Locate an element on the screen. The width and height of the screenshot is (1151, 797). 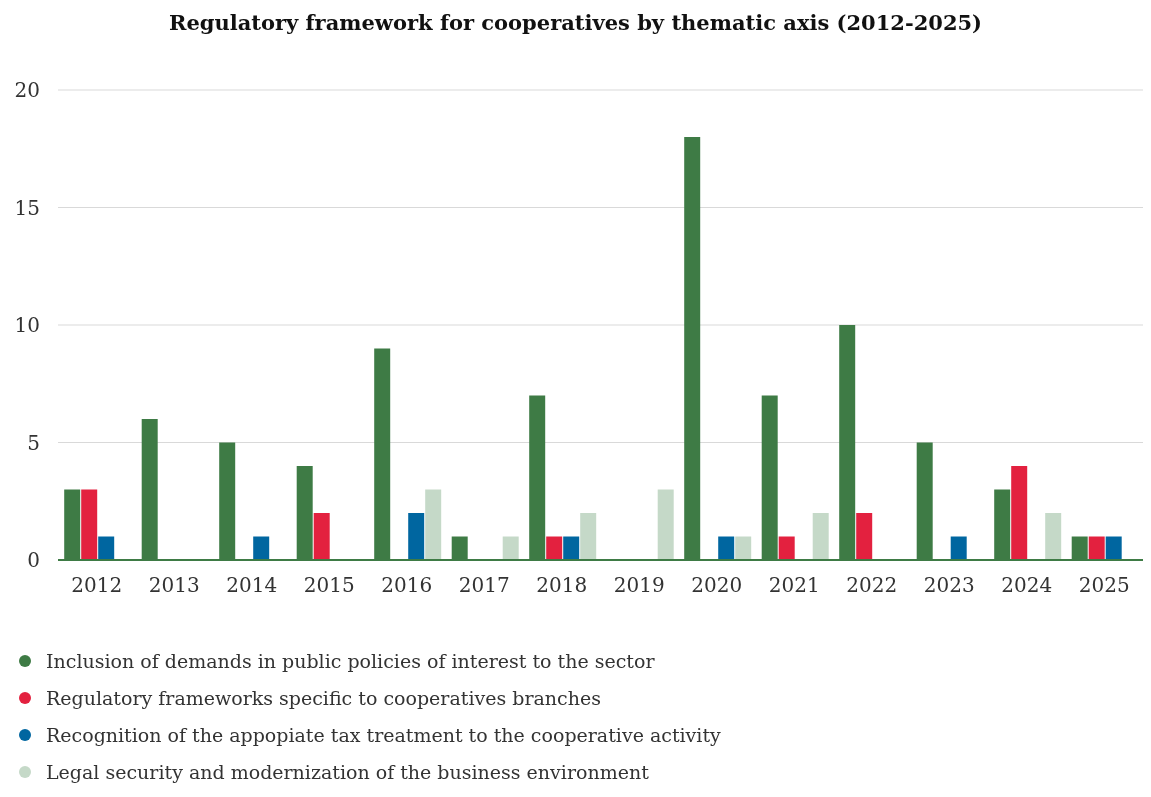
chart-title: Regulatory framework for cooperatives by thematic axis (2012-2025) is located at coordinates (575, 22).